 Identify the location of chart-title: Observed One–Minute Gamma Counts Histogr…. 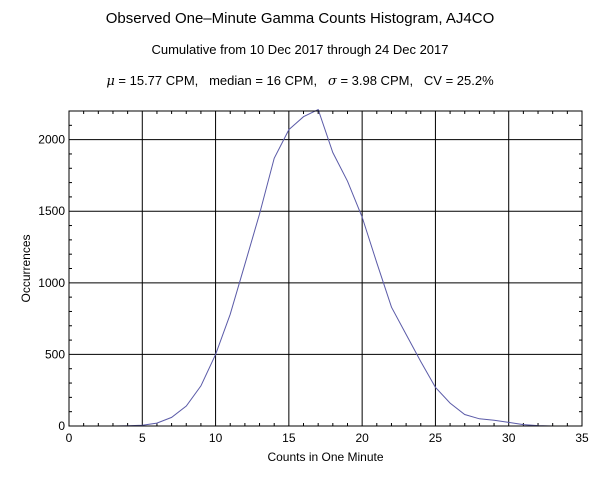
(300, 18).